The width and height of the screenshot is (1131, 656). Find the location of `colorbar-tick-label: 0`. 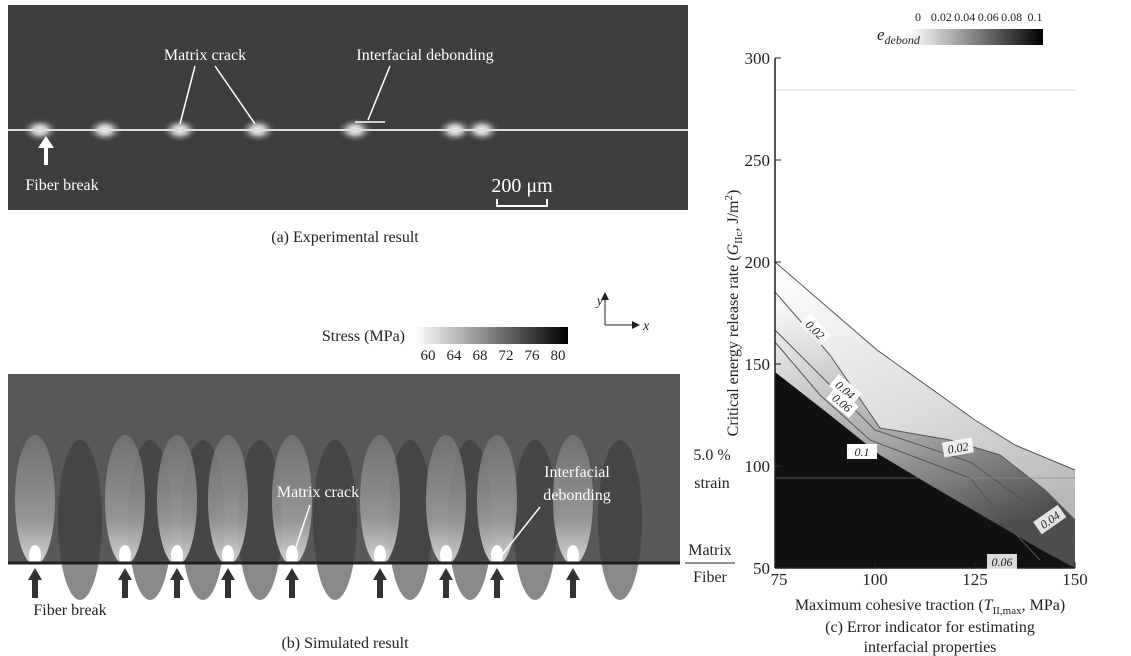

colorbar-tick-label: 0 is located at coordinates (918, 17).